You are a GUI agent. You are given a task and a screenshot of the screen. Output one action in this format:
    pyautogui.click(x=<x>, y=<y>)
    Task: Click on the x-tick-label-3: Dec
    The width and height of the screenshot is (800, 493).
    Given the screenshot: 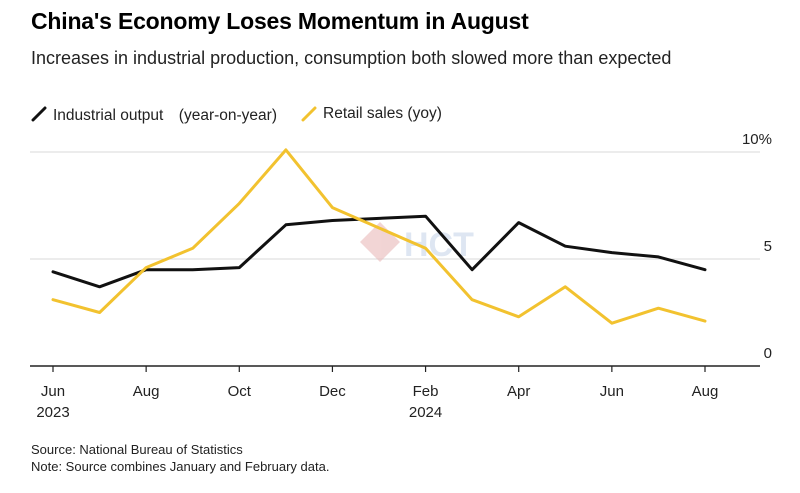 What is the action you would take?
    pyautogui.click(x=332, y=391)
    